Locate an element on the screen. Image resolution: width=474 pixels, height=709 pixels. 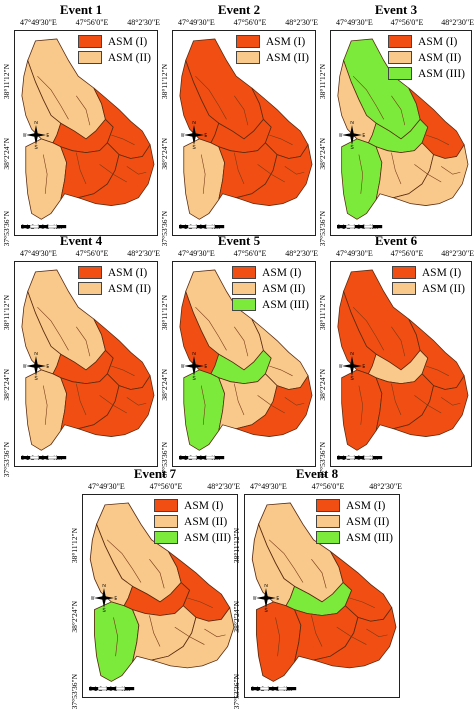
legend: ASM (I) ASM (II) is located at coordinates (114, 282).